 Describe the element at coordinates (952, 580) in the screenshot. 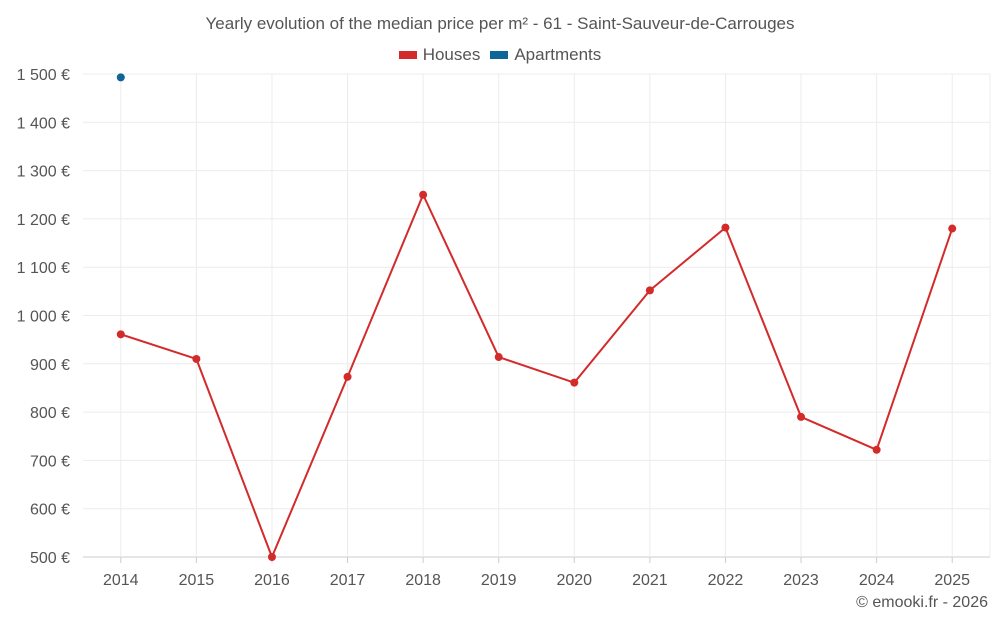

I see `x-tick-label: 2025` at that location.